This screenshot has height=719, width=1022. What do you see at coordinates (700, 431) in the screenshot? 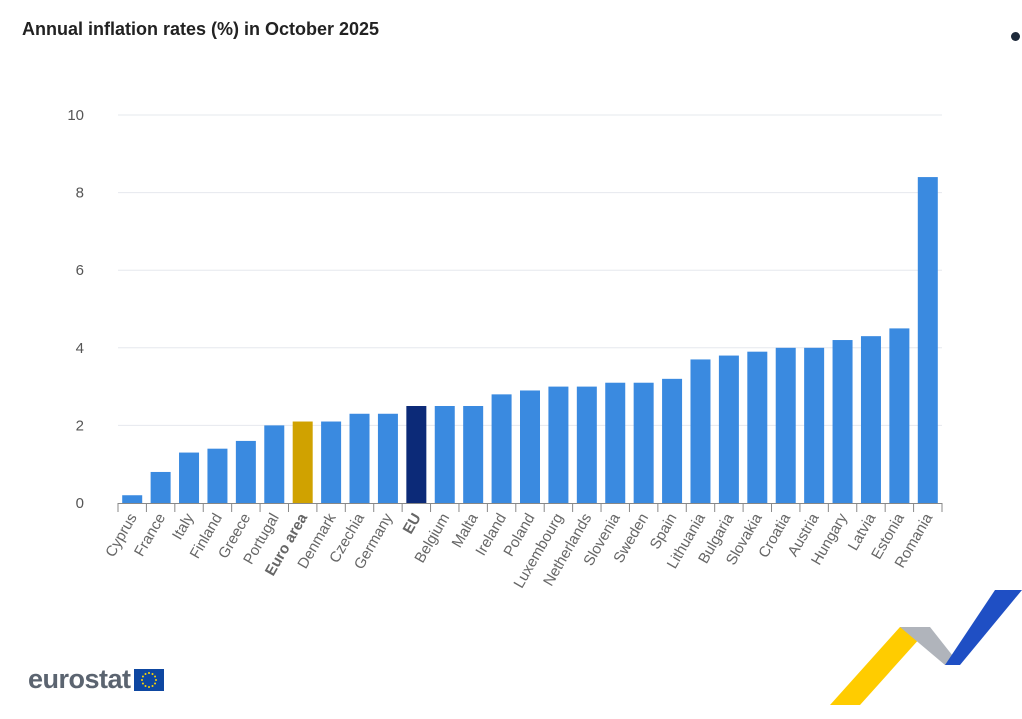
I see `bar-lithuania` at bounding box center [700, 431].